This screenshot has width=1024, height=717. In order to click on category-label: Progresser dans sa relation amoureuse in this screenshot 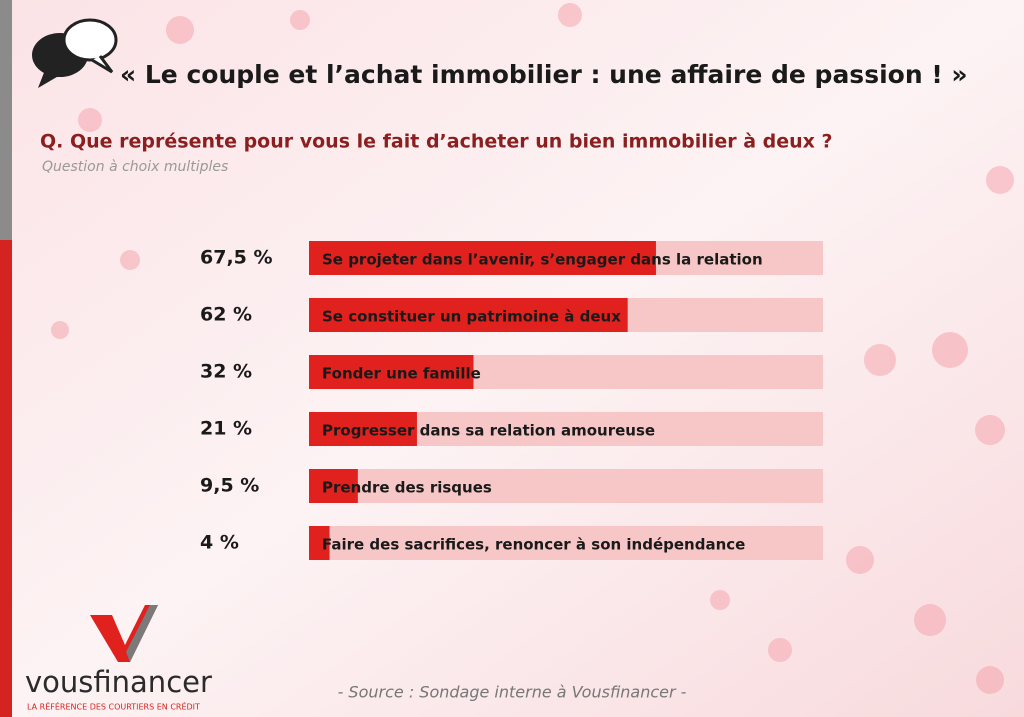, I will do `click(488, 431)`.